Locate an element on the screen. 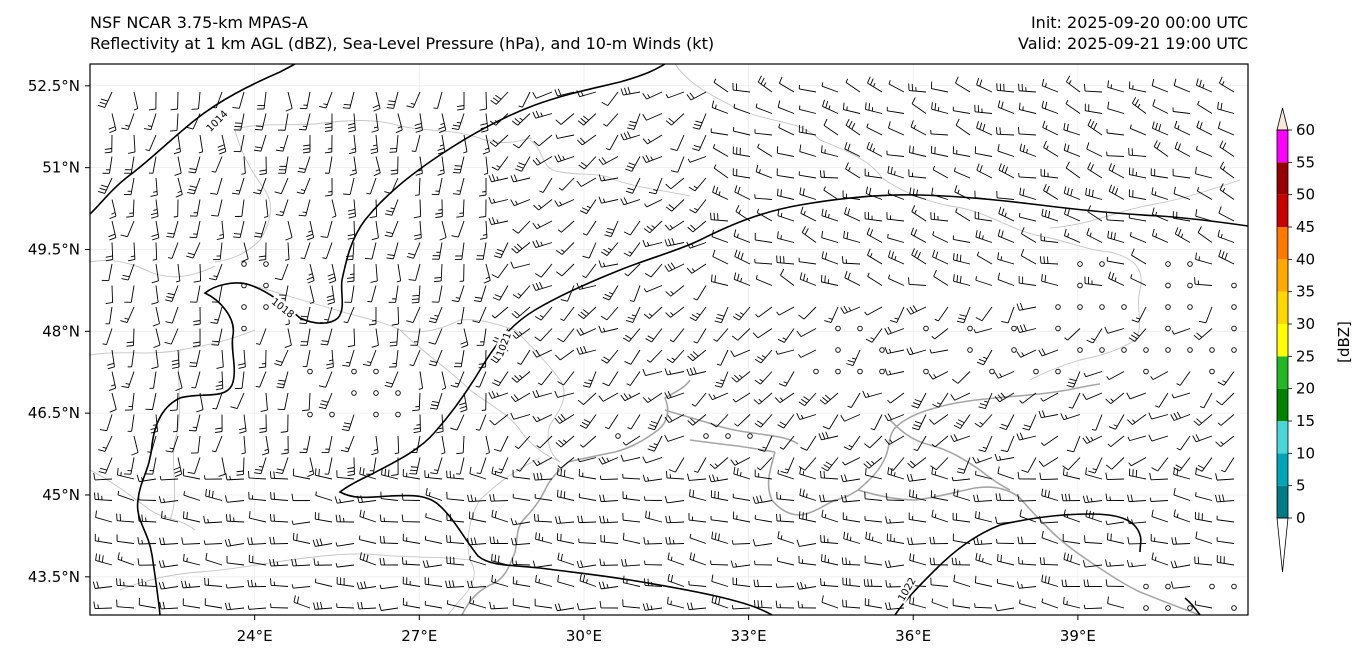 The width and height of the screenshot is (1366, 660). kerch-coast is located at coordinates (939, 493).